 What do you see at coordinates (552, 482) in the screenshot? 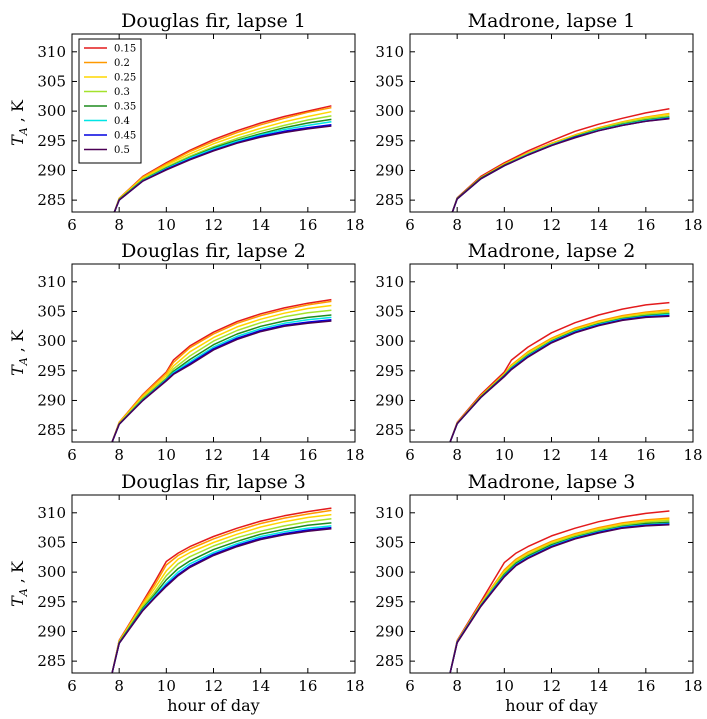
I see `panel-title: Madrone, lapse 3` at bounding box center [552, 482].